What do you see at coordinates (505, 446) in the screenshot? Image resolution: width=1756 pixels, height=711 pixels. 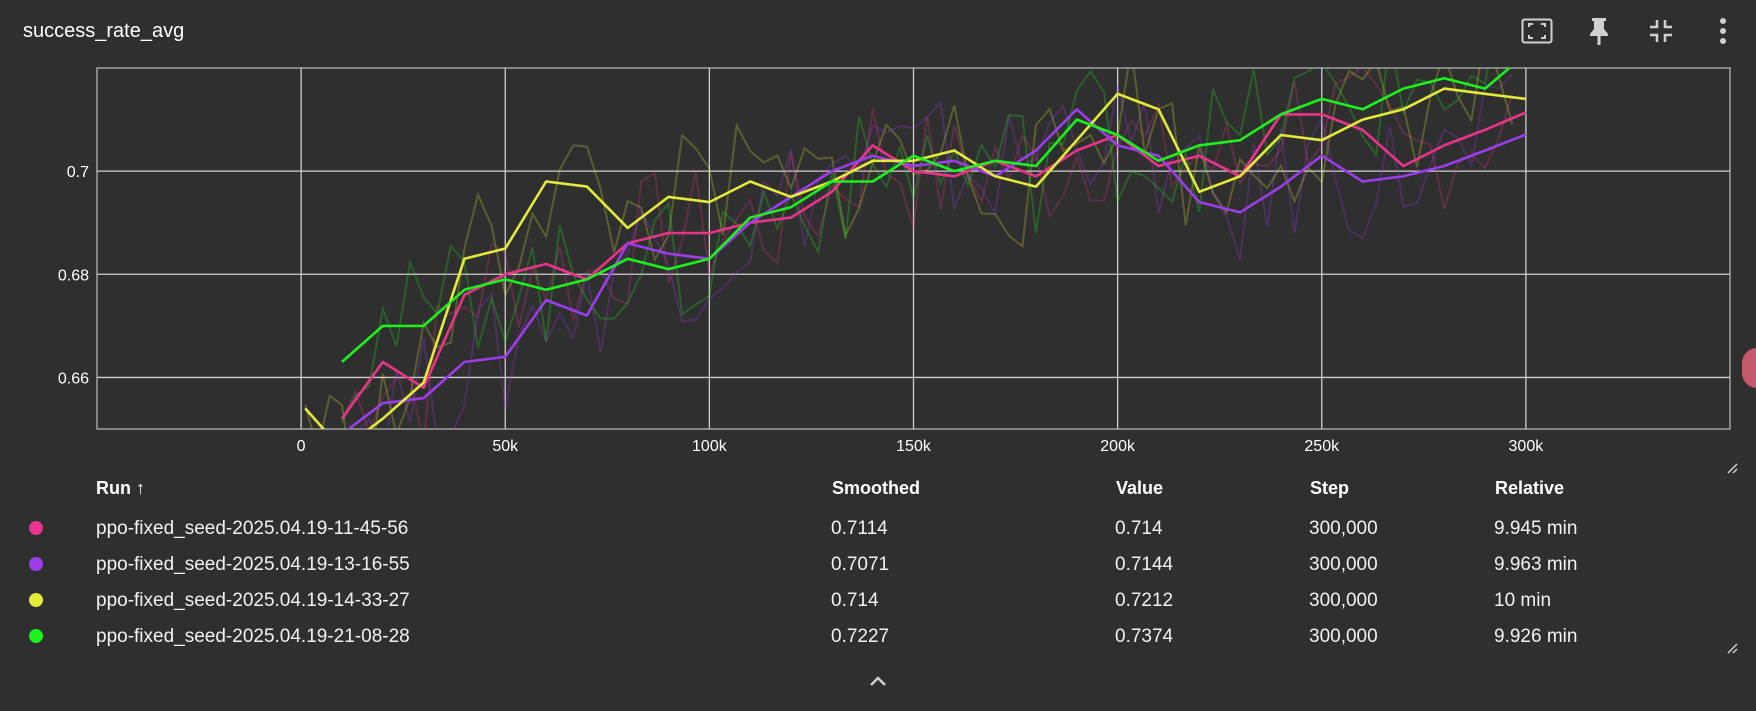 I see `x-tick-label: 50k` at bounding box center [505, 446].